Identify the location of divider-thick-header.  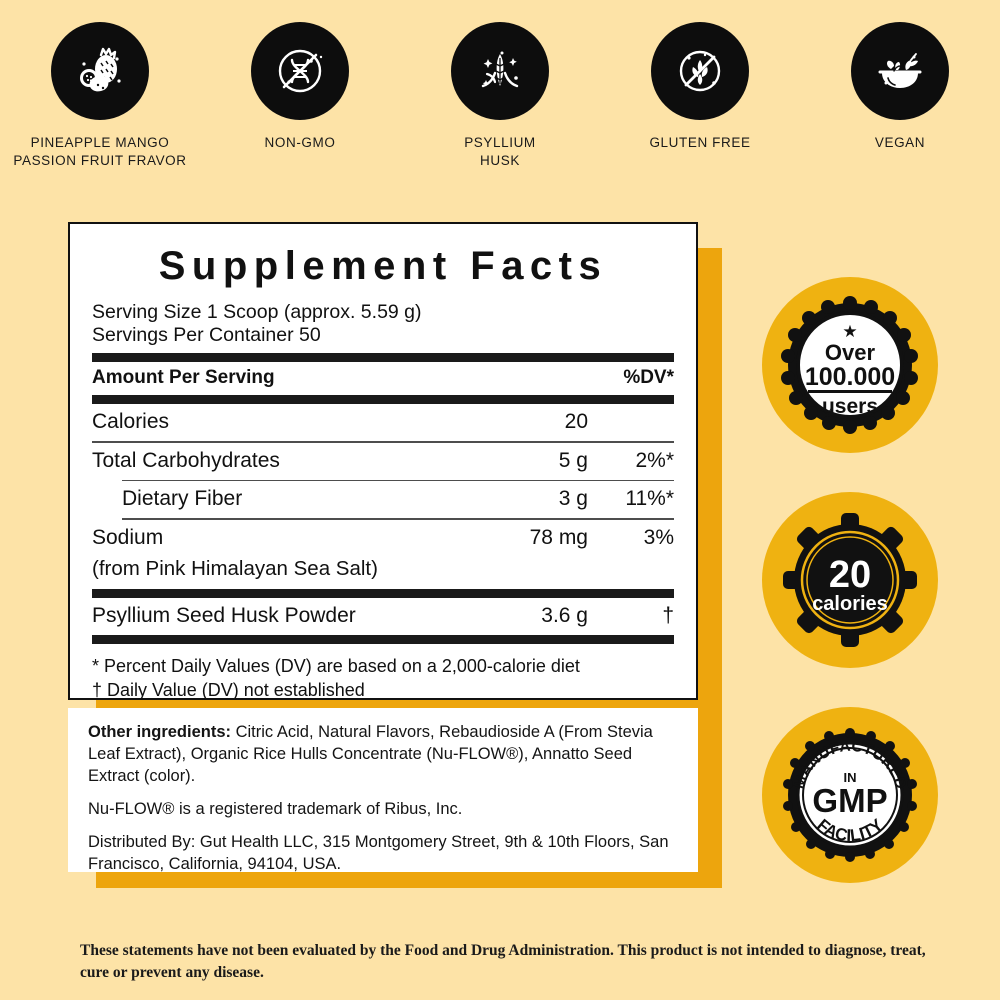
(383, 400).